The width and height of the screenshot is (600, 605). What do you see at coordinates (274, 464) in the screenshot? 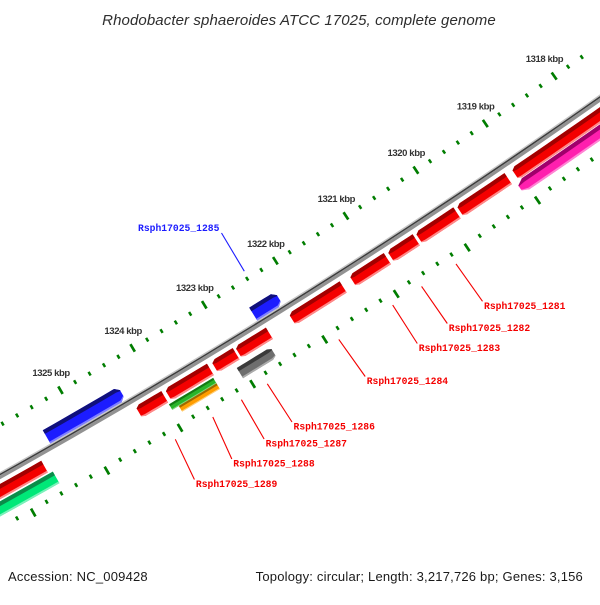
I see `svg-text: Rsph17025_1288` at bounding box center [274, 464].